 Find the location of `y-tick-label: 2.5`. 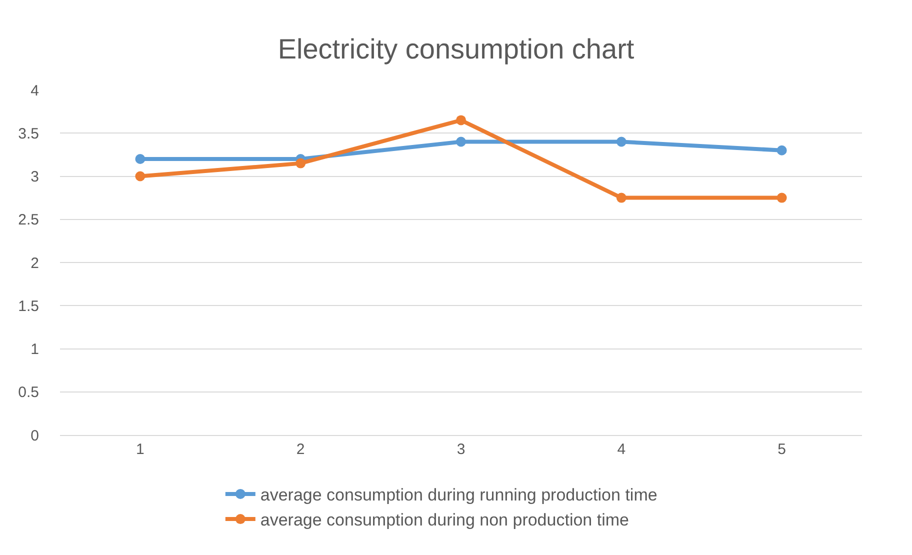

y-tick-label: 2.5 is located at coordinates (28, 220).